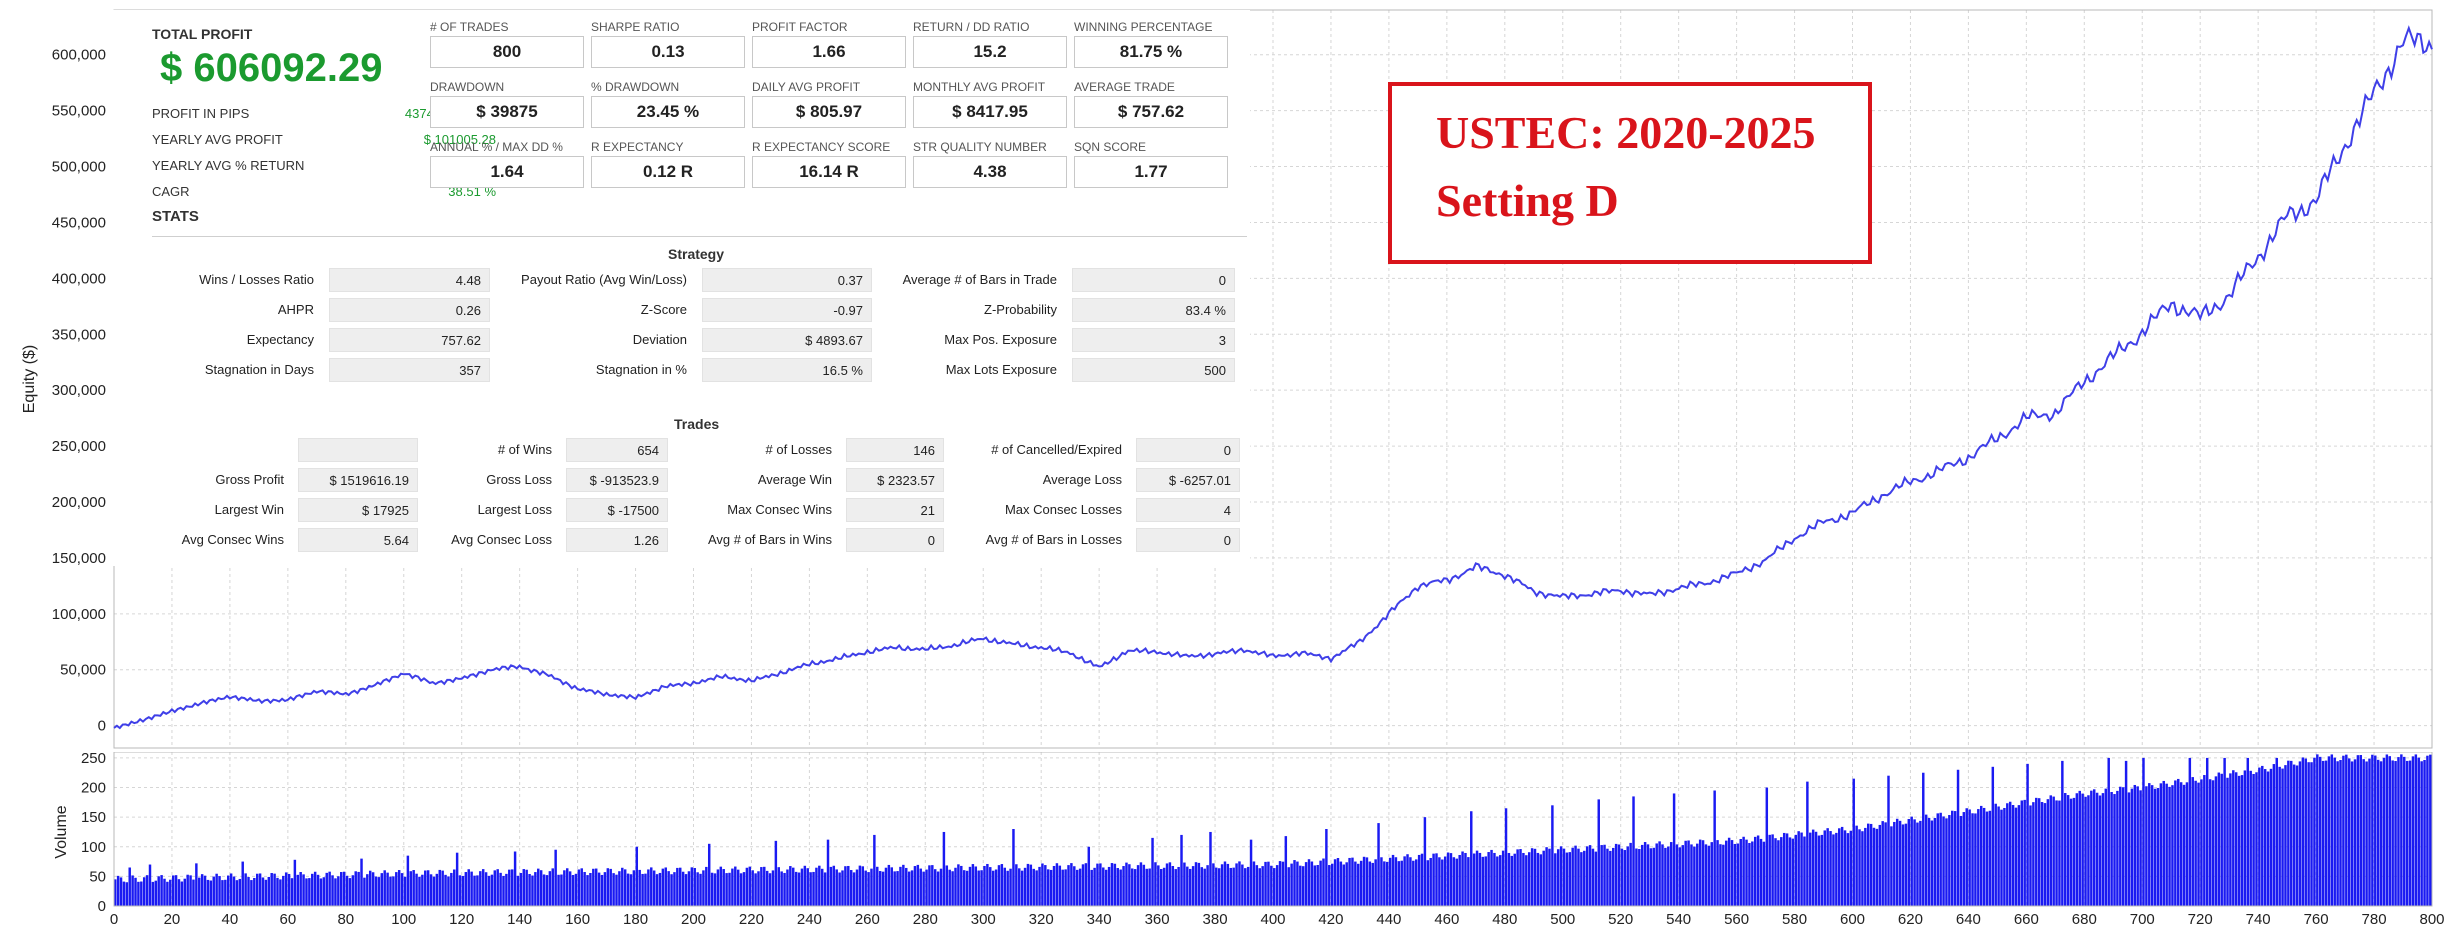 The width and height of the screenshot is (2444, 939). What do you see at coordinates (1151, 112) in the screenshot?
I see `metric-value-box: $ 757.62` at bounding box center [1151, 112].